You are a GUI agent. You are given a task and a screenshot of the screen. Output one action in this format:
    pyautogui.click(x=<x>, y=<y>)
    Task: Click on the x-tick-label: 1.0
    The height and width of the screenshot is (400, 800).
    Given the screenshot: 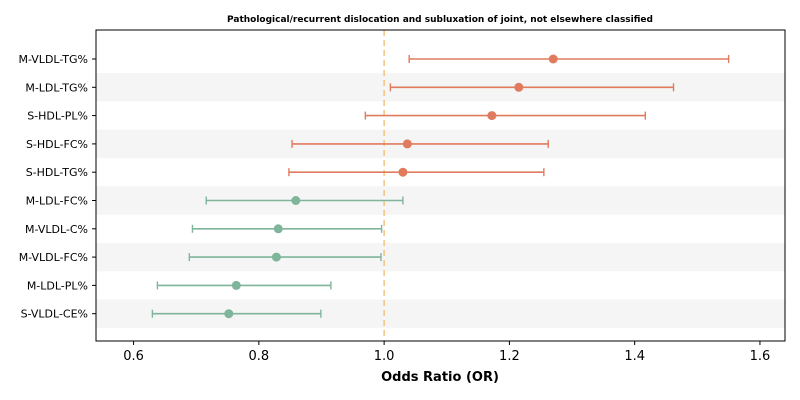 What is the action you would take?
    pyautogui.click(x=384, y=356)
    